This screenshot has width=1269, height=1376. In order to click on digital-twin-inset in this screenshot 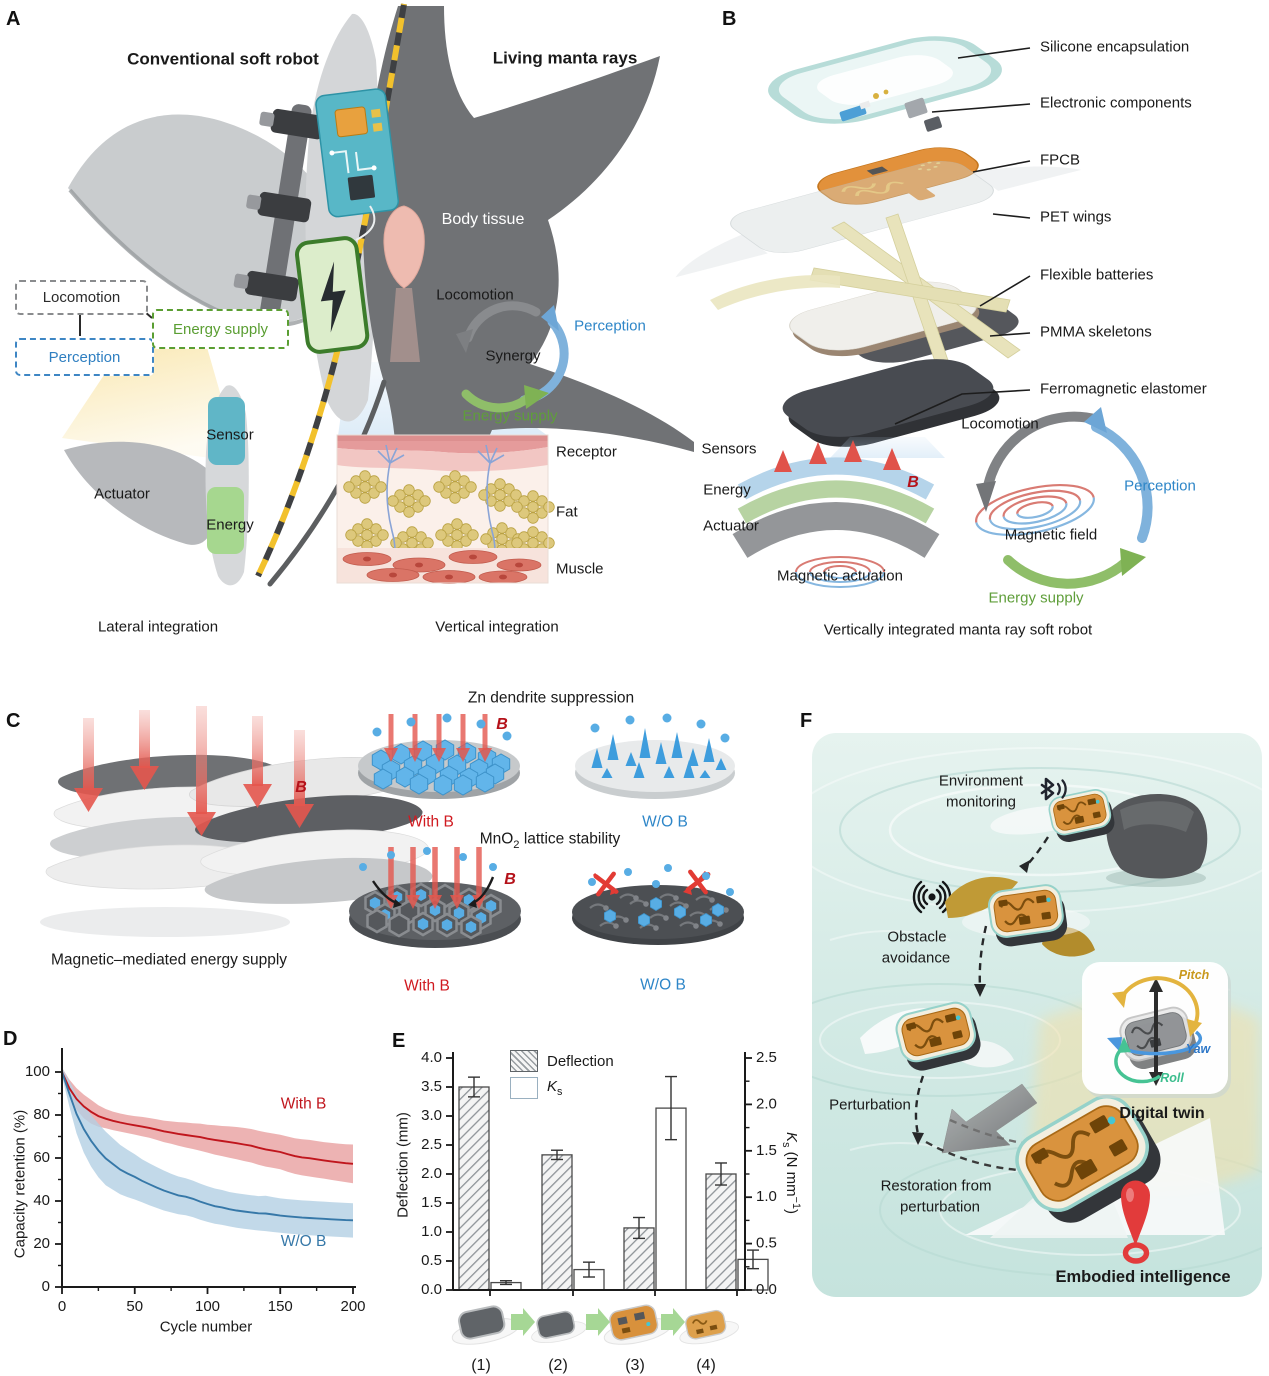, I will do `click(1156, 1030)`.